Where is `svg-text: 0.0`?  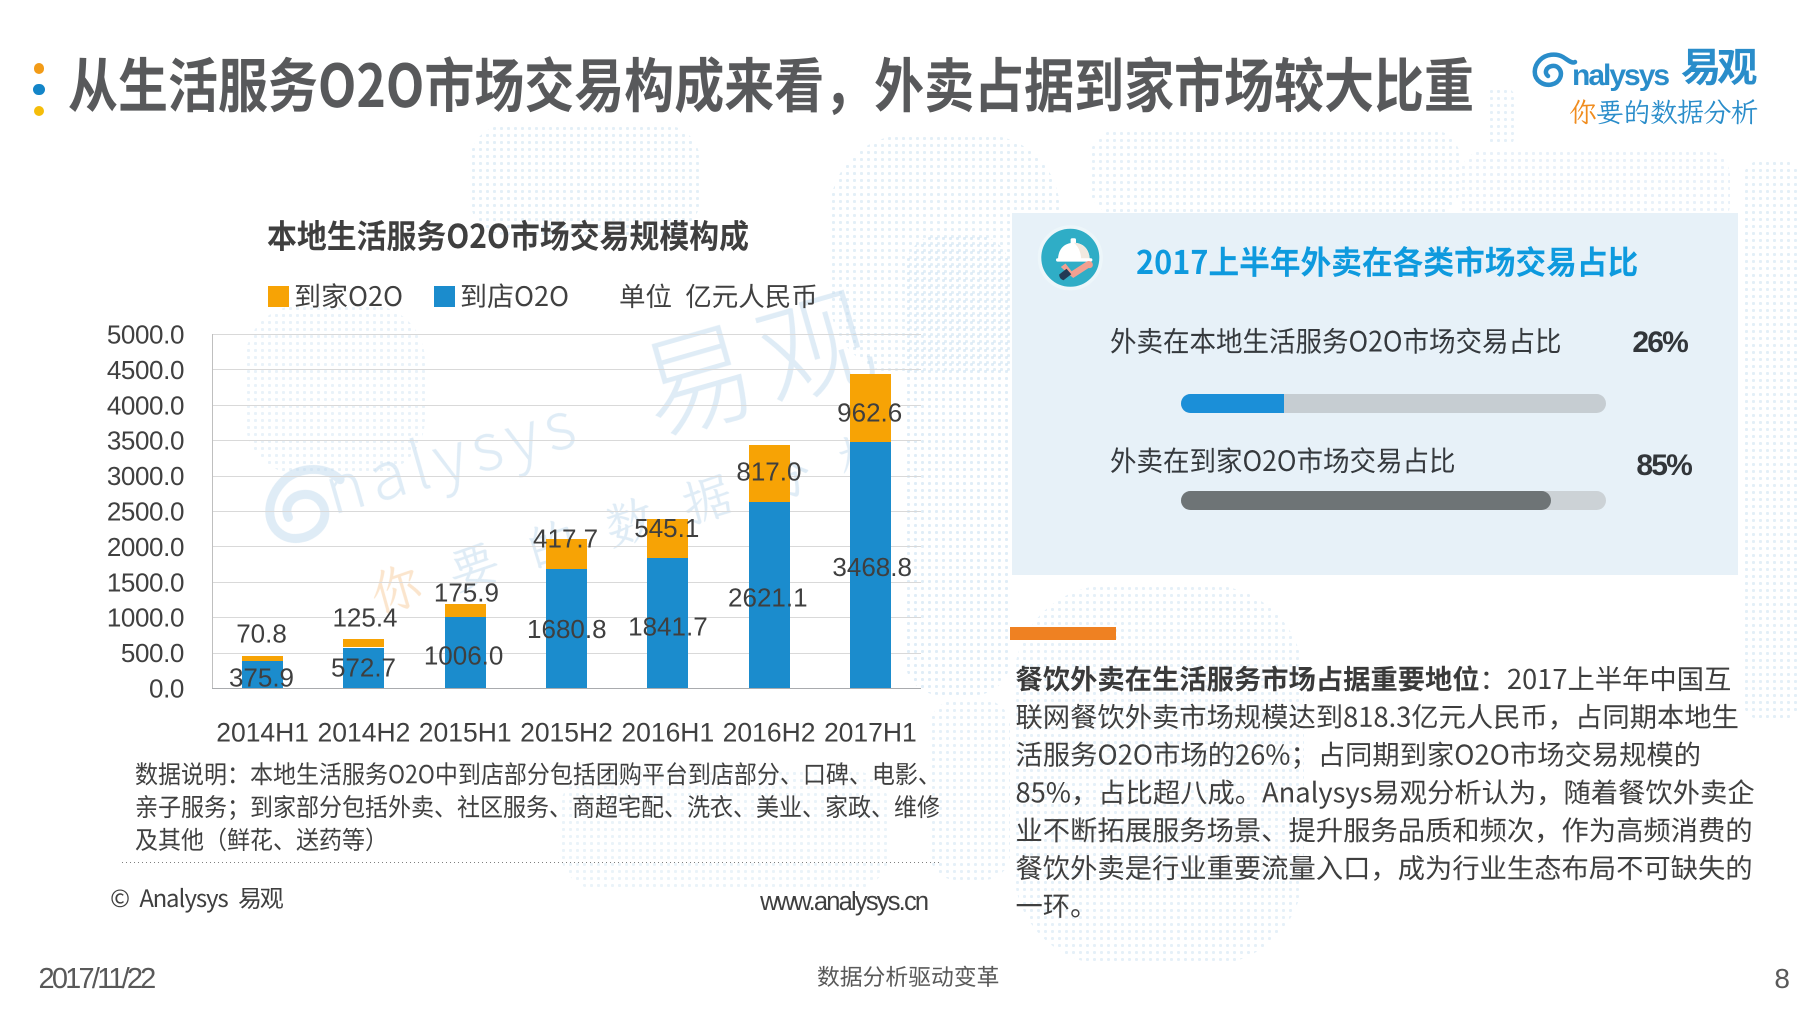
svg-text: 0.0 is located at coordinates (166, 689).